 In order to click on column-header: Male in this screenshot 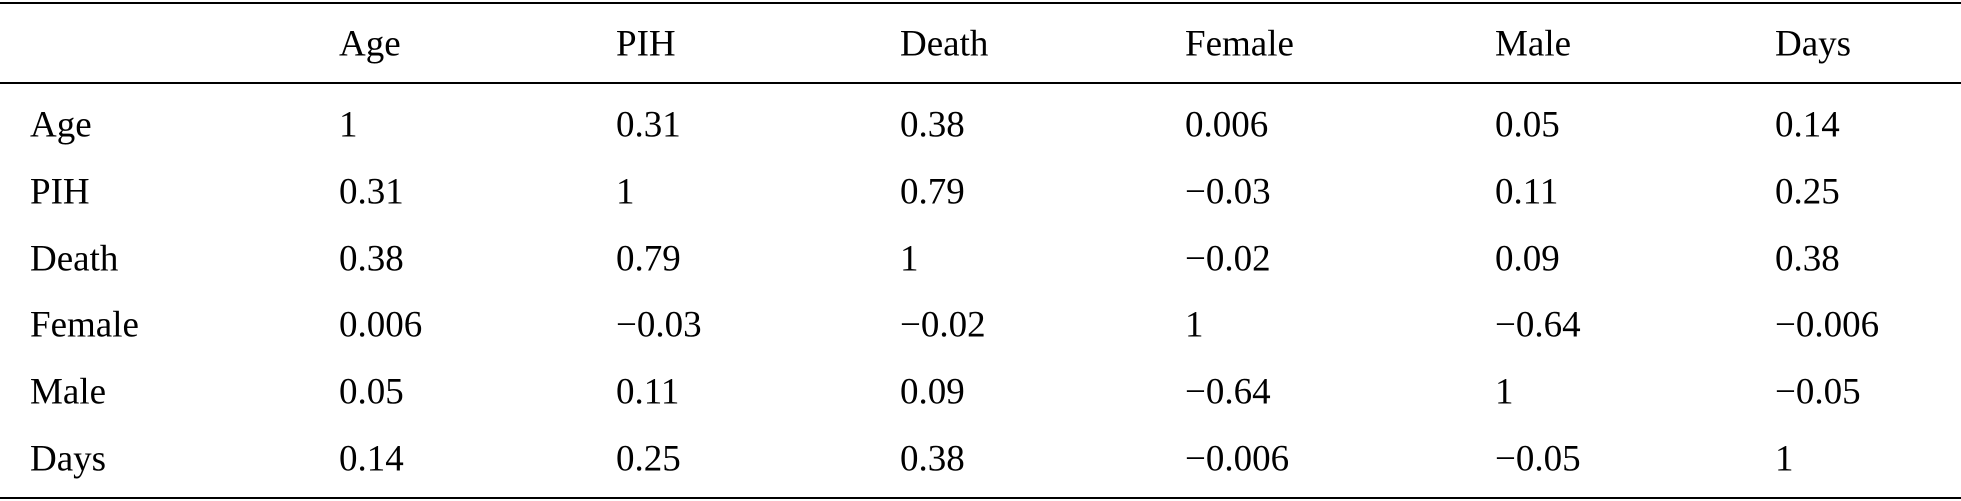, I will do `click(1533, 44)`.